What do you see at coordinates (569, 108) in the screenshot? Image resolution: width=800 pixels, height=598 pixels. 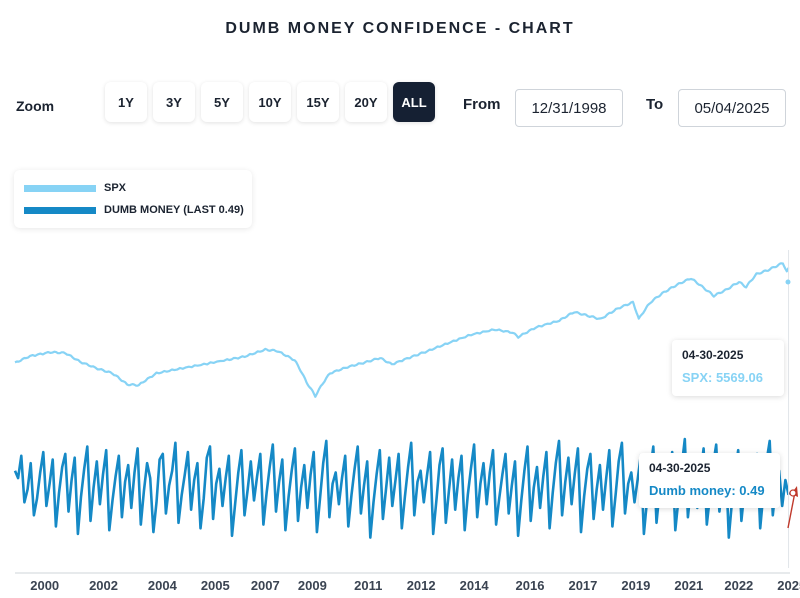 I see `from-date-input` at bounding box center [569, 108].